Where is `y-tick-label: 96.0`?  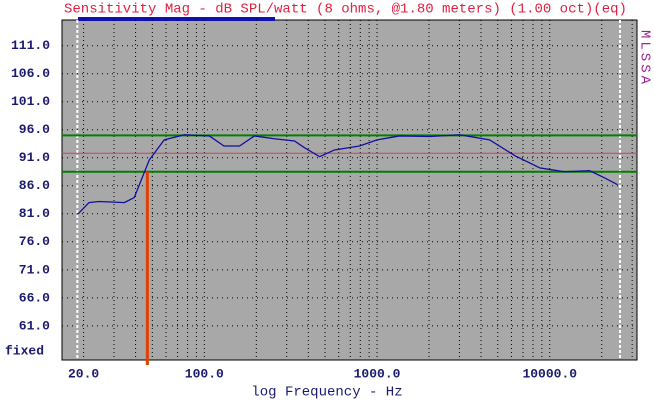 y-tick-label: 96.0 is located at coordinates (34, 129).